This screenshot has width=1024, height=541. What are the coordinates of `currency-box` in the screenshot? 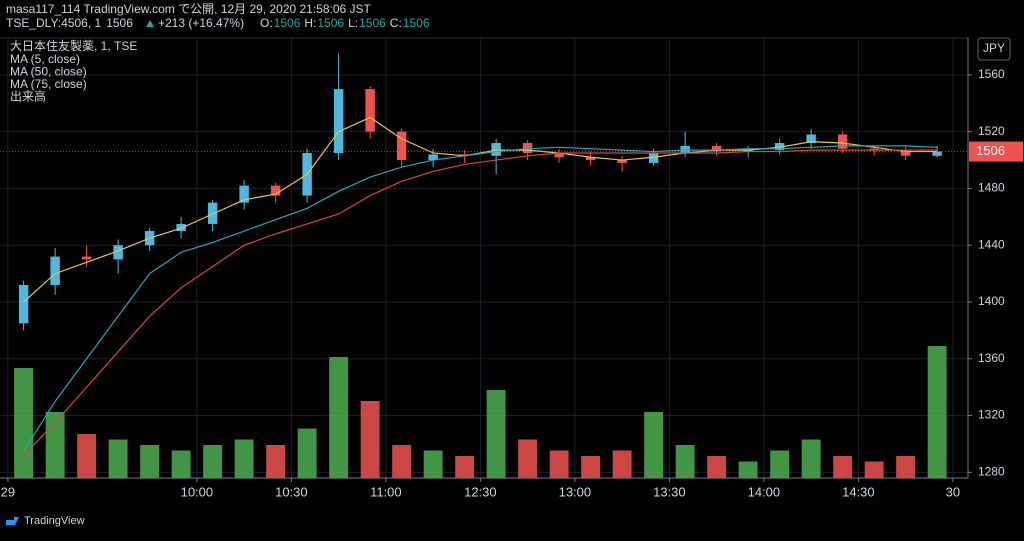 It's located at (994, 49).